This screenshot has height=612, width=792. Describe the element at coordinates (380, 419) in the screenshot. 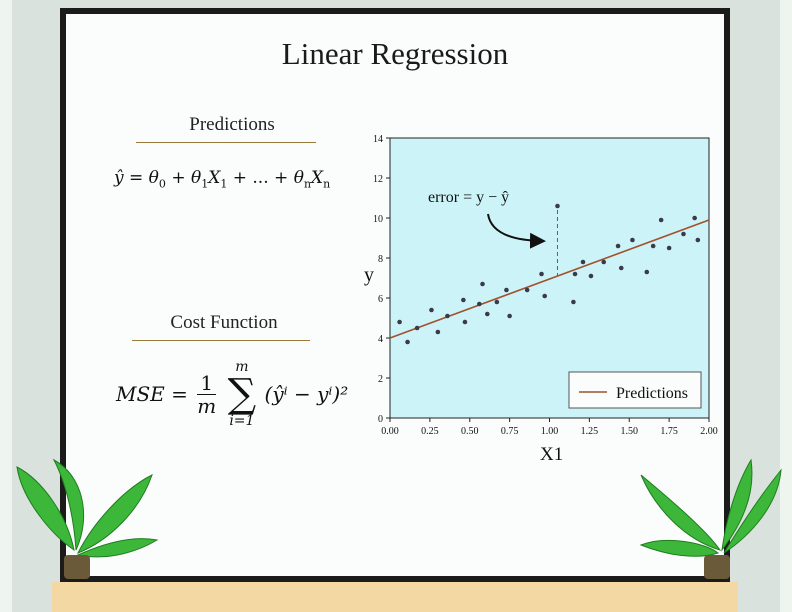

I see `y-tick-label: 0` at that location.